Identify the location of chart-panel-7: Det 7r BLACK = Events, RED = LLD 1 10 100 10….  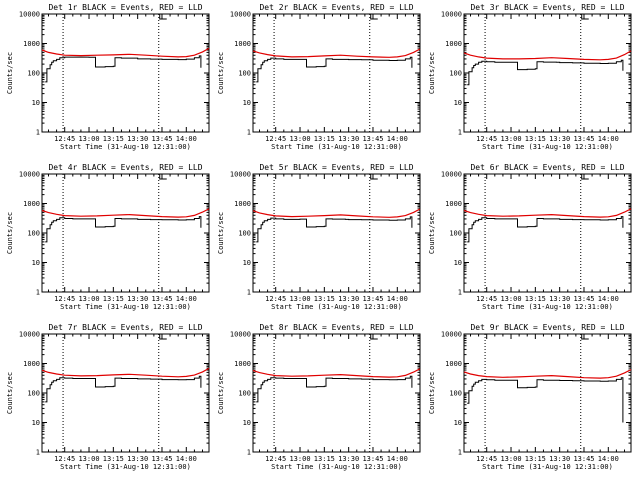
(108, 397).